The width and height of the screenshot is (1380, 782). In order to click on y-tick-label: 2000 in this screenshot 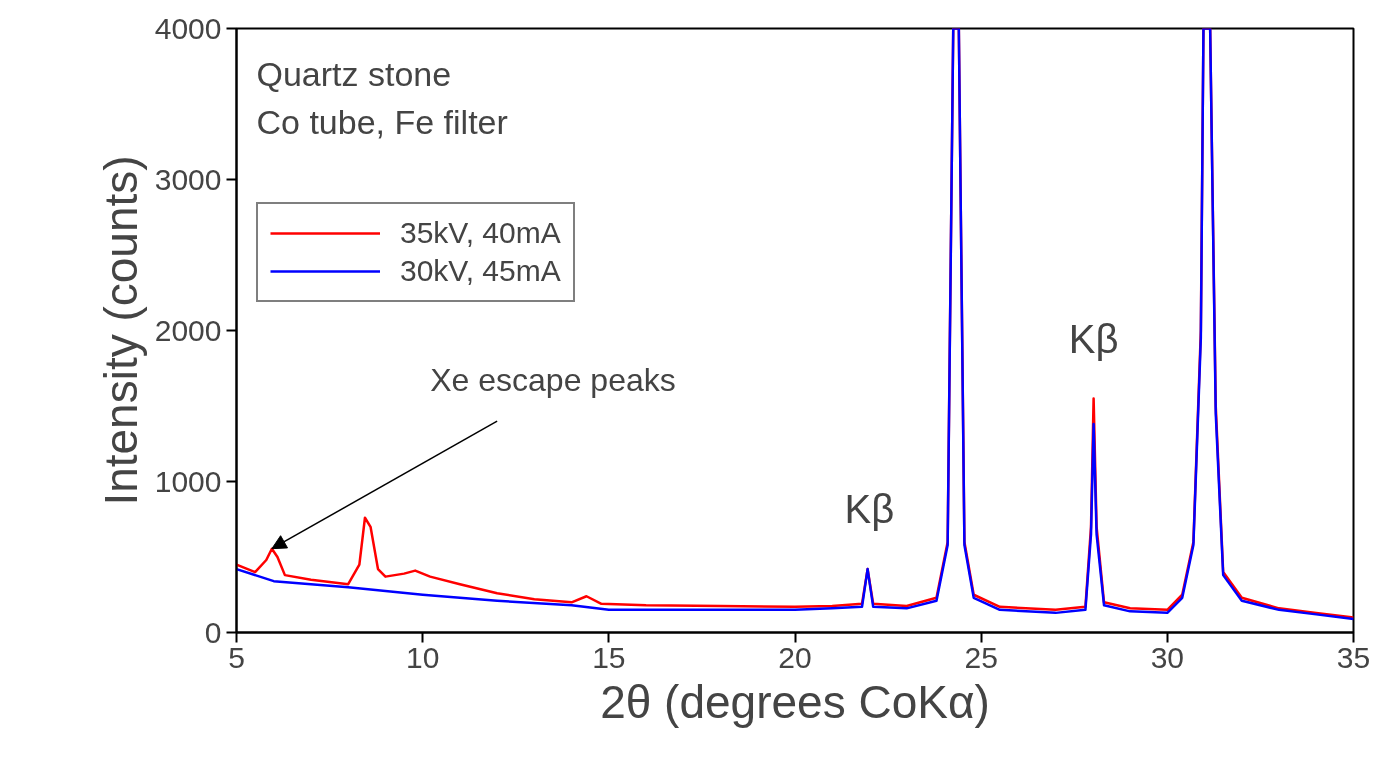, I will do `click(188, 330)`.